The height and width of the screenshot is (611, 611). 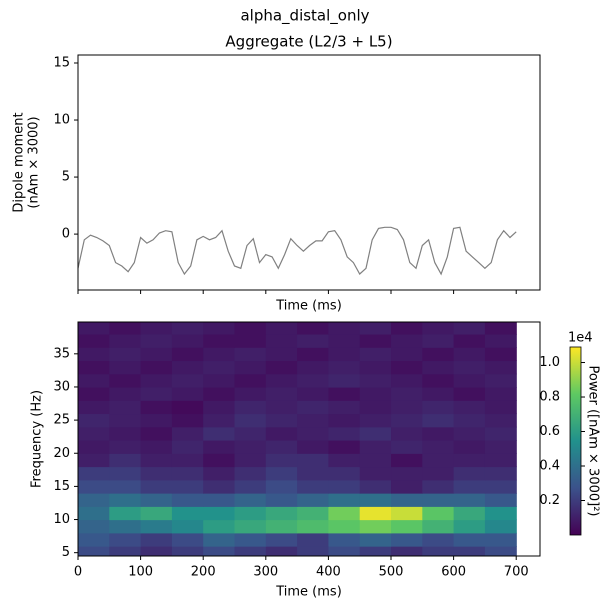 What do you see at coordinates (453, 572) in the screenshot?
I see `x-tick-label: 600` at bounding box center [453, 572].